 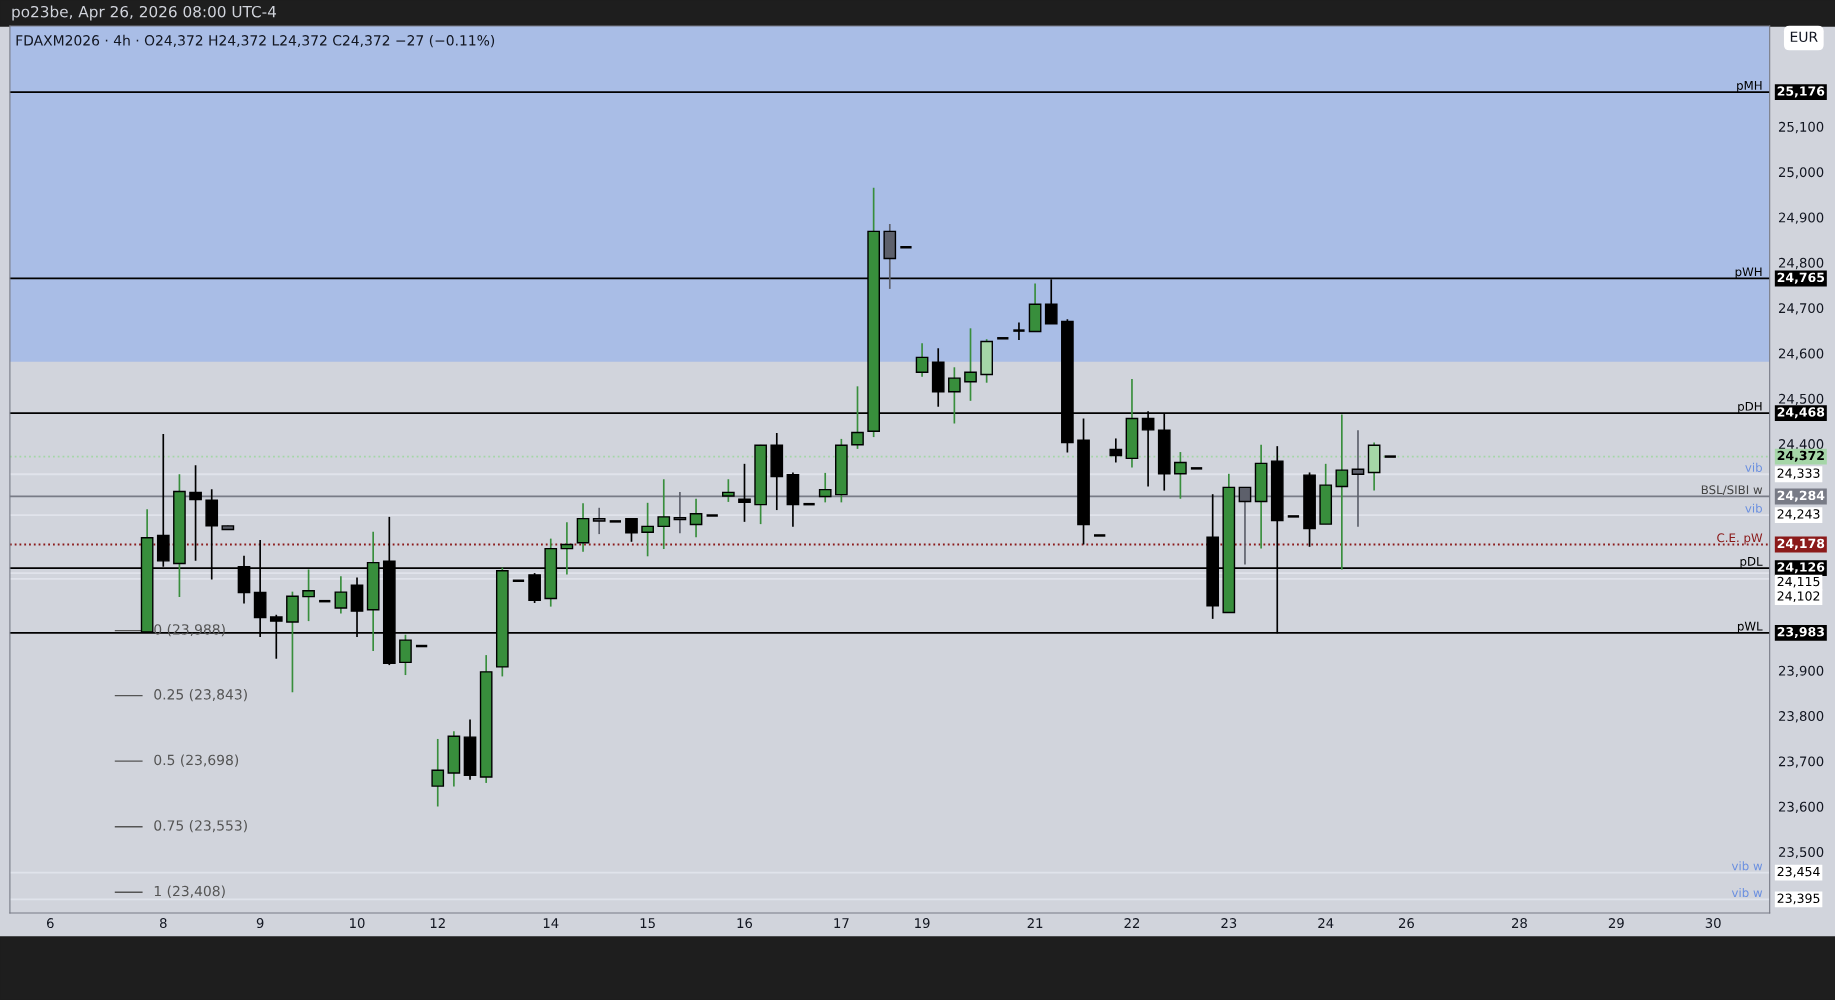 I want to click on ref-line-label: C.E. pW, so click(x=1740, y=539).